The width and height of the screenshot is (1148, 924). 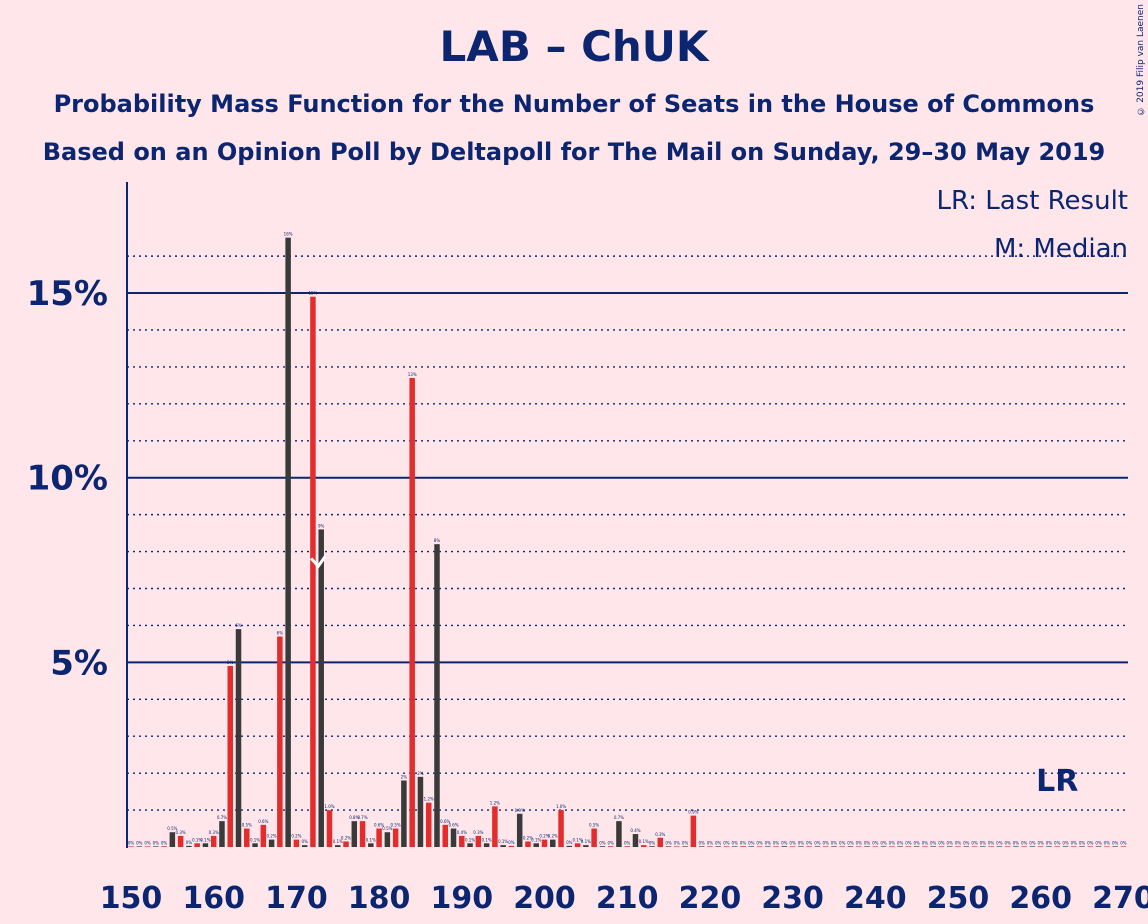 I want to click on bar-value-label: 6%, so click(x=238, y=625).